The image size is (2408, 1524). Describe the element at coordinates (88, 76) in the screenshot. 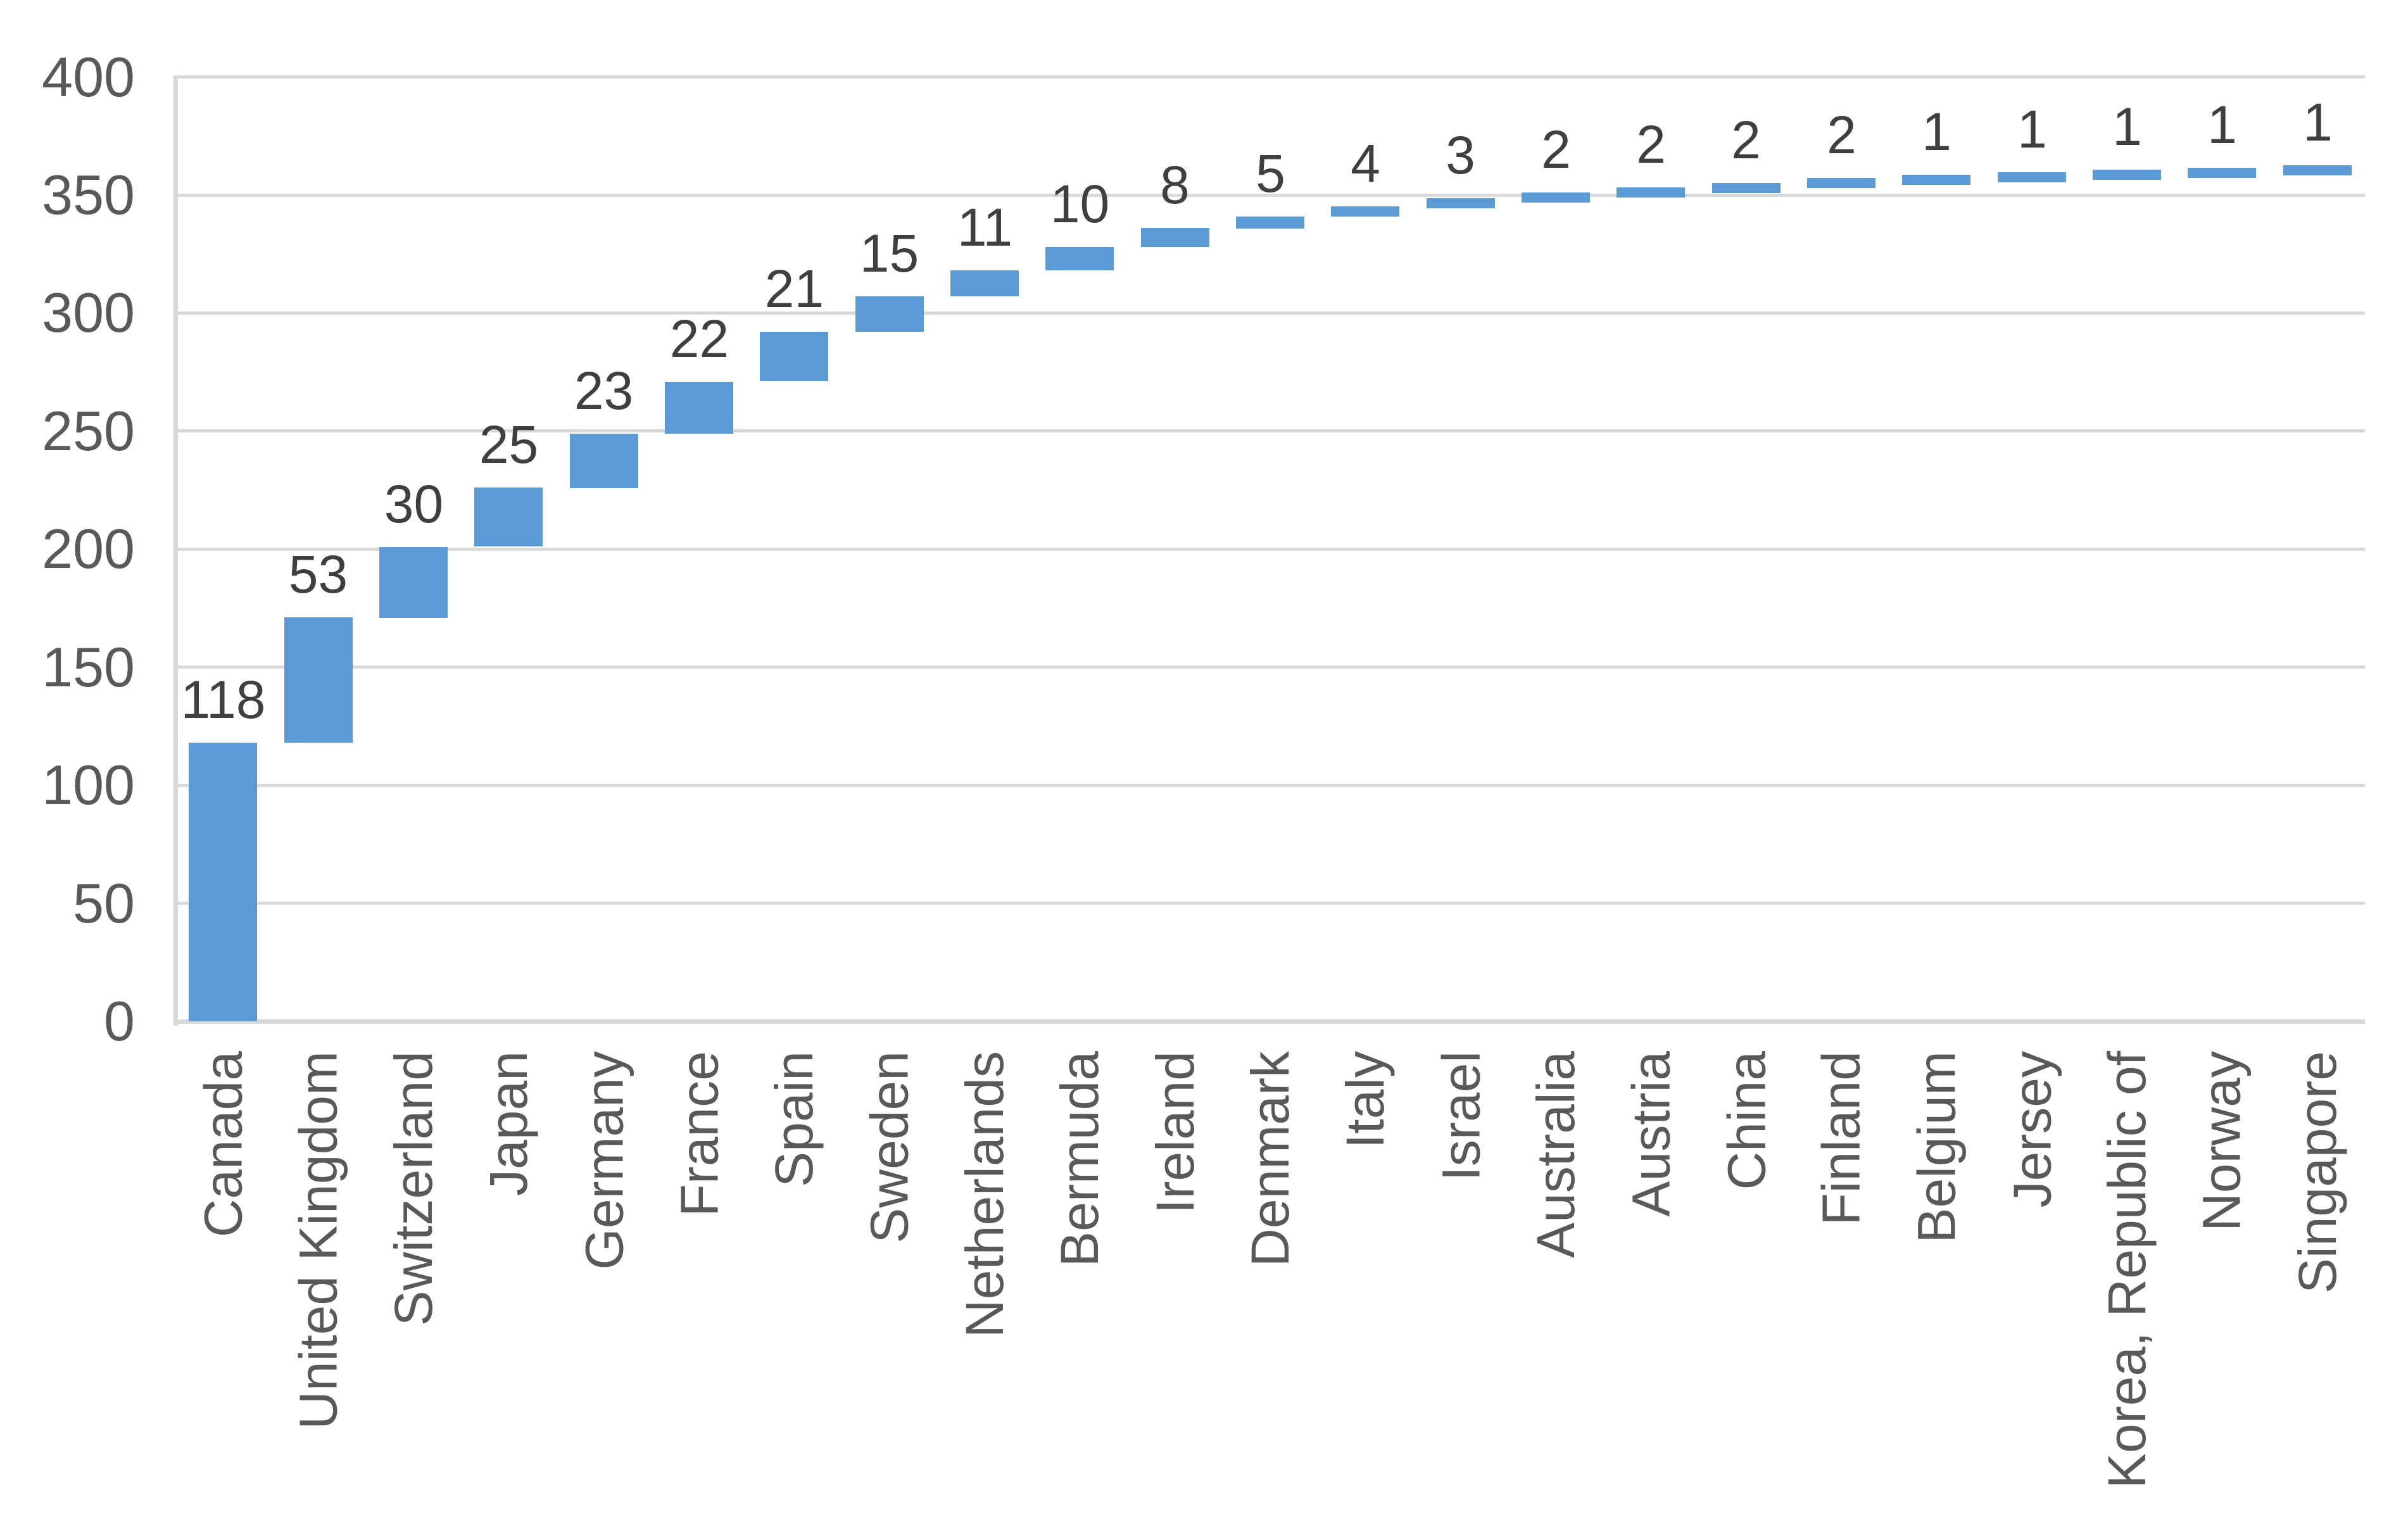

I see `y-tick-label: 400` at that location.